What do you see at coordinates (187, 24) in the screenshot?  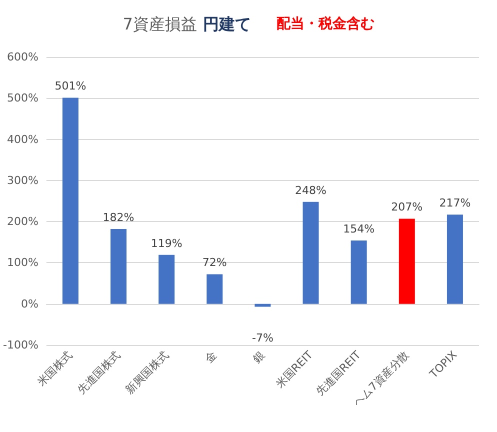 I see `chart-title: 7資産損益 円建て` at bounding box center [187, 24].